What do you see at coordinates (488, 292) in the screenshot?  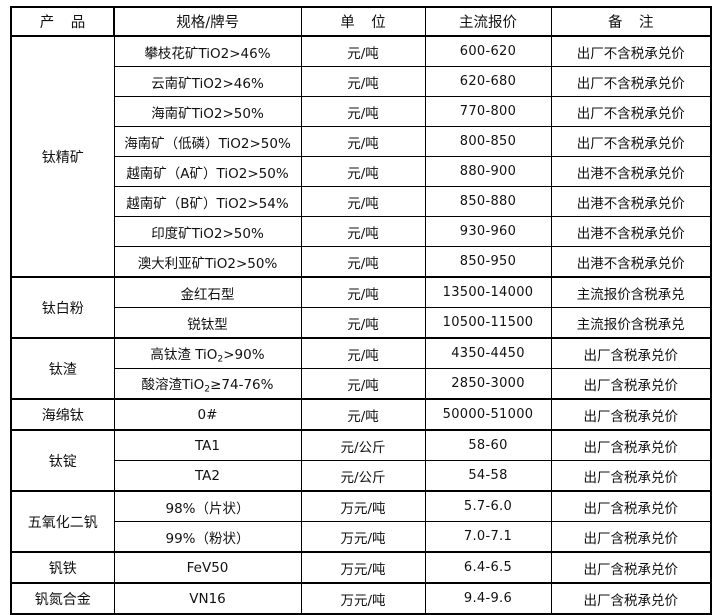 I see `price-cell: 13500-14000` at bounding box center [488, 292].